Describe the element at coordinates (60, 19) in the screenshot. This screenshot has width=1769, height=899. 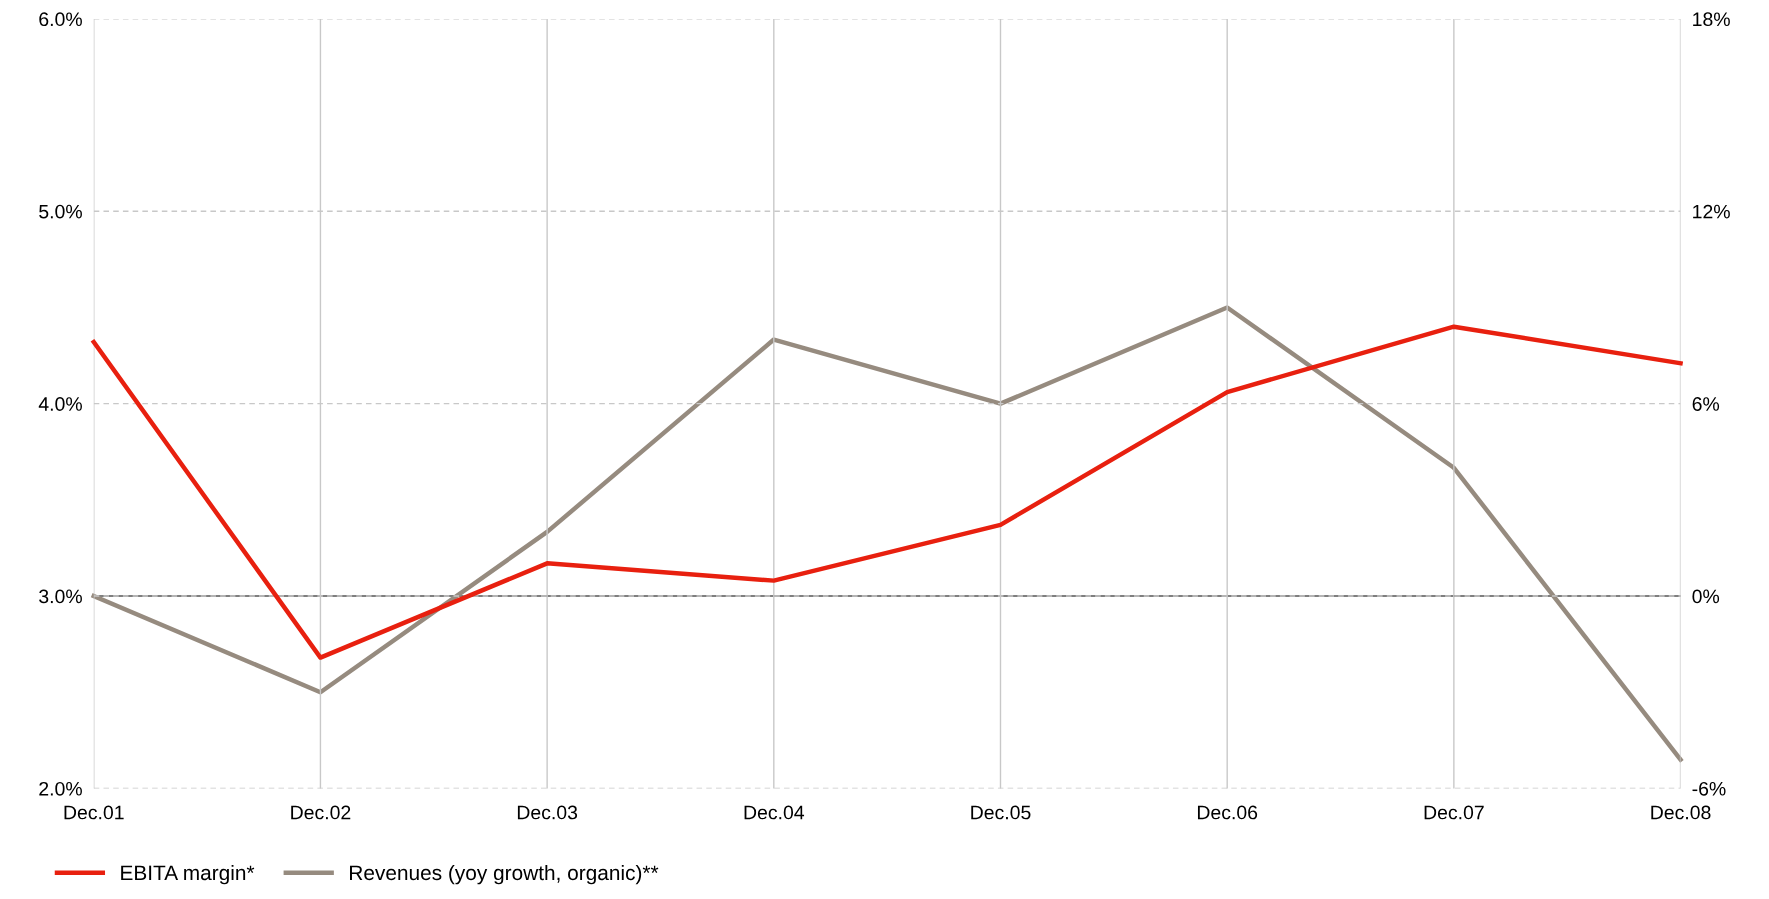
I see `y-tick-label: 6.0%` at that location.